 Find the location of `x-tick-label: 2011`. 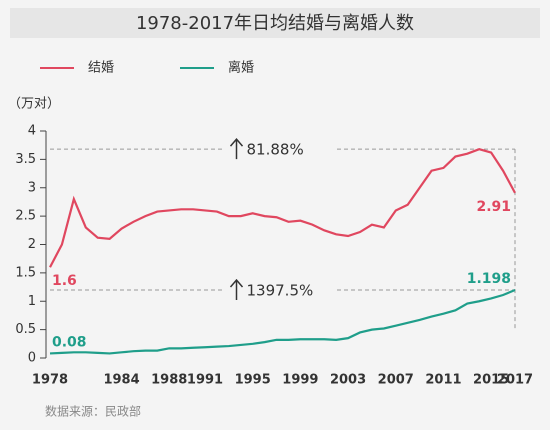

x-tick-label: 2011 is located at coordinates (443, 380).